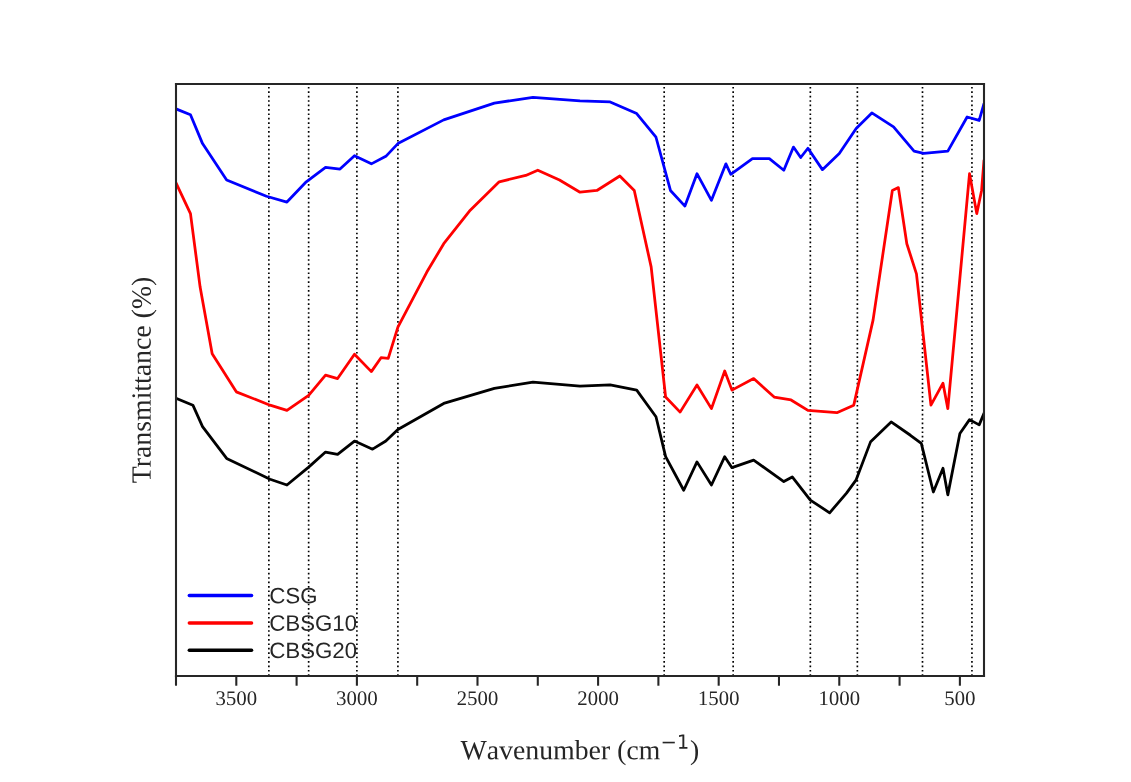 The width and height of the screenshot is (1131, 782). What do you see at coordinates (598, 698) in the screenshot?
I see `x-tick-label: 2000` at bounding box center [598, 698].